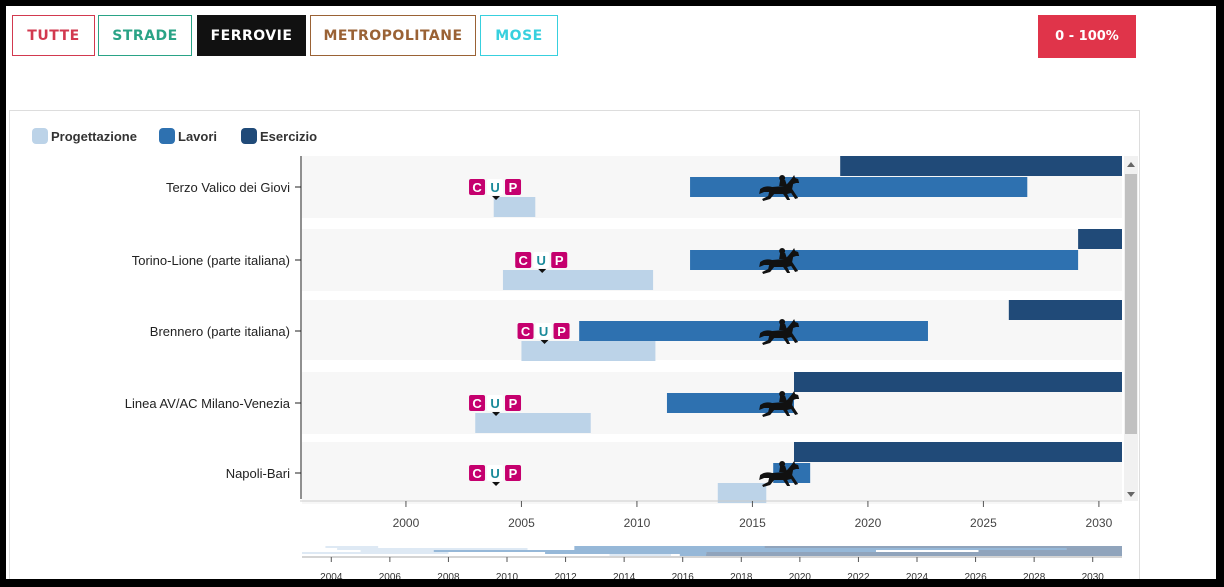 Image resolution: width=1224 pixels, height=587 pixels. Describe the element at coordinates (197, 136) in the screenshot. I see `legend-label-lavori: Lavori` at that location.